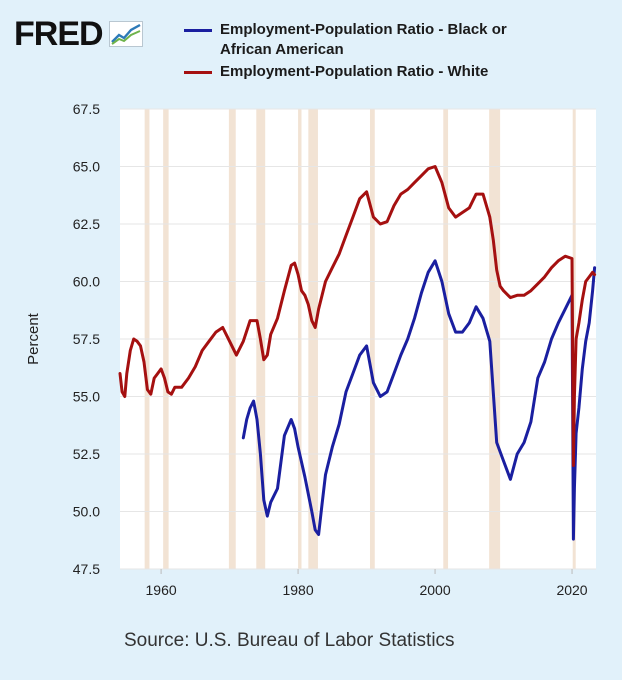 The image size is (622, 680). I want to click on x-tick-label: 1960, so click(161, 590).